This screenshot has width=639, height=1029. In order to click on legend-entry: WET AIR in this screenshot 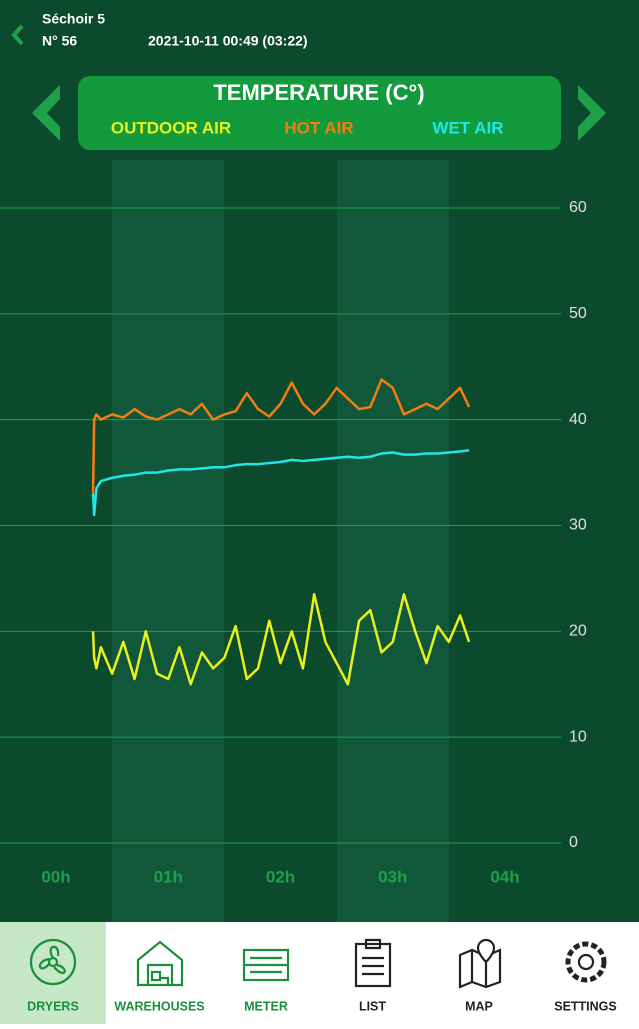, I will do `click(467, 127)`.